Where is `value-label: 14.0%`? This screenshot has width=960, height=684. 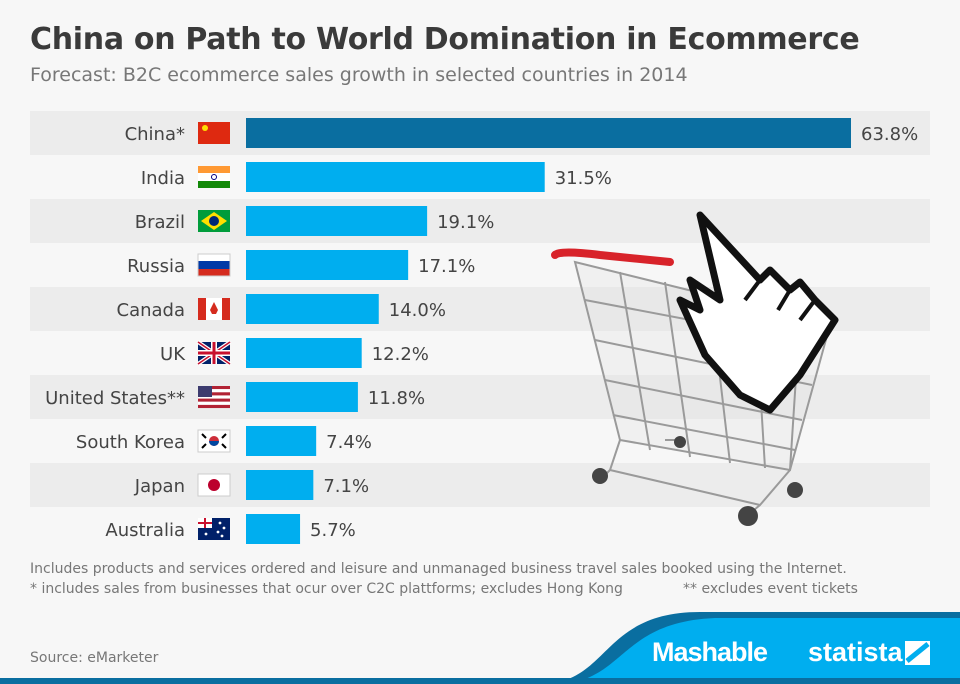
value-label: 14.0% is located at coordinates (417, 310).